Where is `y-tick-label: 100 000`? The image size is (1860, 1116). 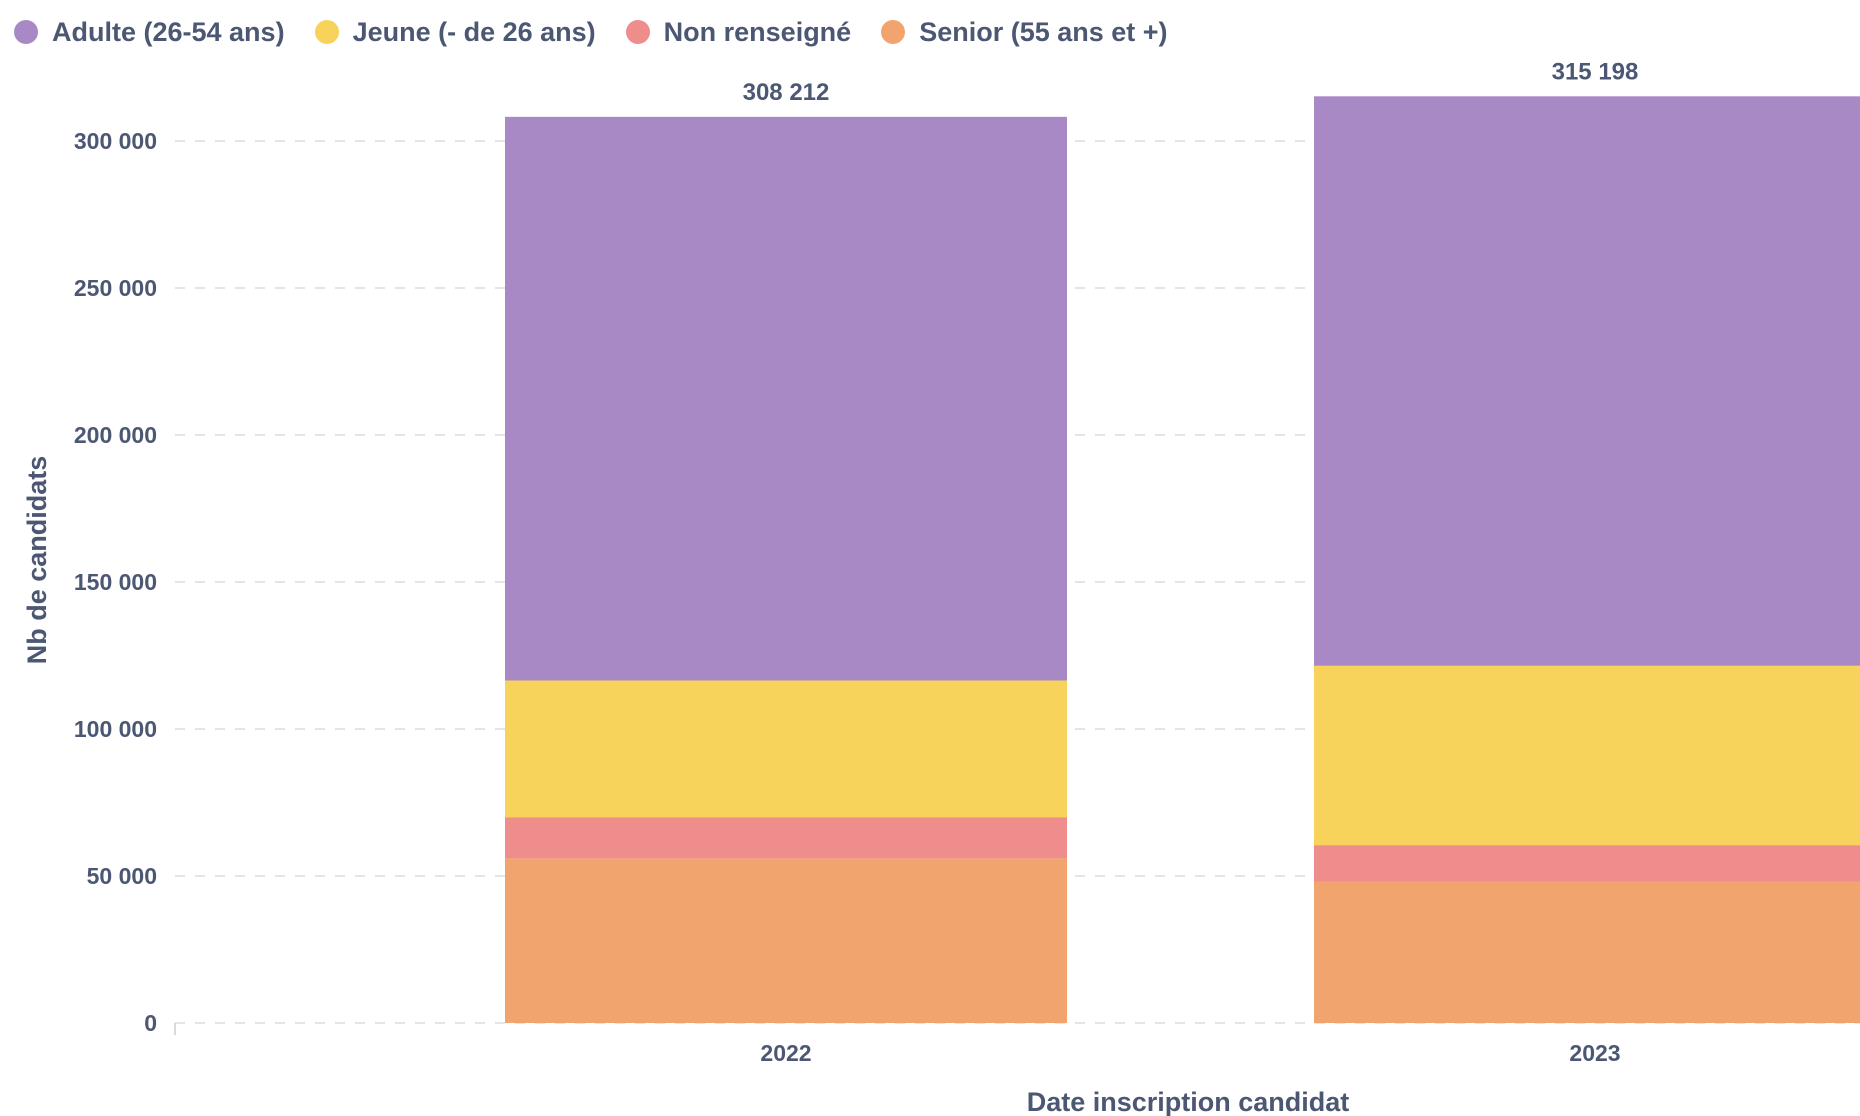
y-tick-label: 100 000 is located at coordinates (115, 729).